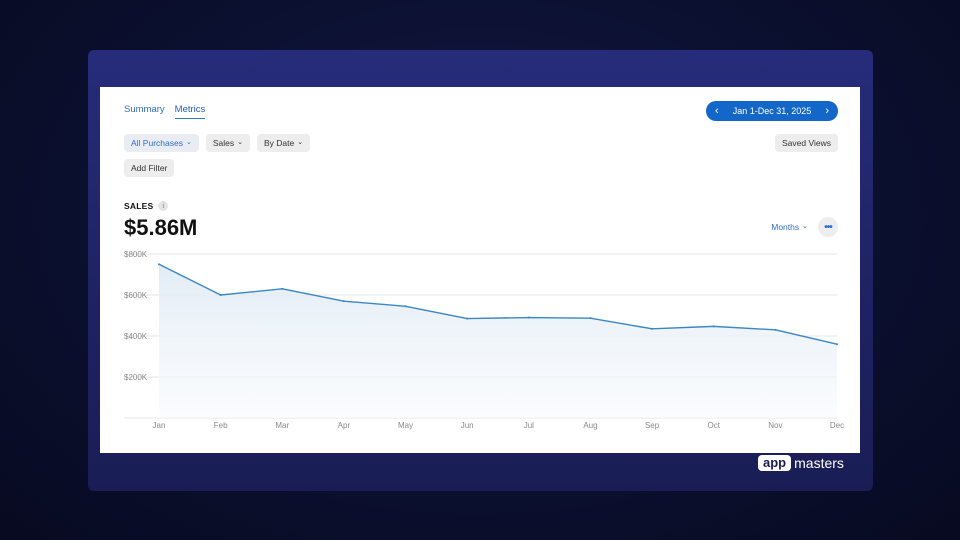 The height and width of the screenshot is (540, 960). Describe the element at coordinates (279, 143) in the screenshot. I see `by-date-label: By Date` at that location.